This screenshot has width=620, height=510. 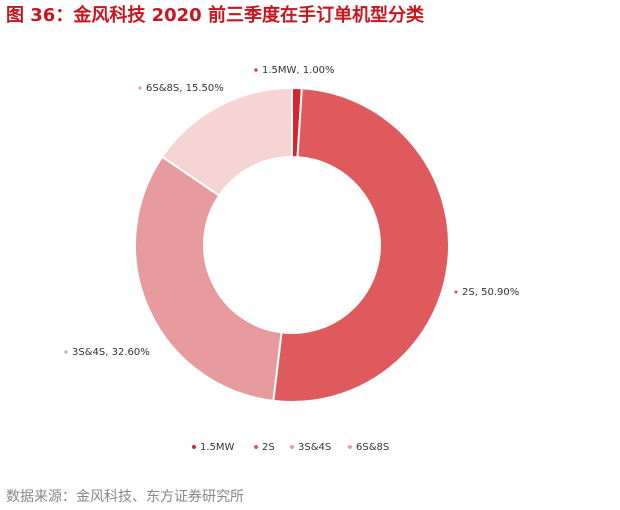 What do you see at coordinates (217, 447) in the screenshot?
I see `legend-label: 1.5MW` at bounding box center [217, 447].